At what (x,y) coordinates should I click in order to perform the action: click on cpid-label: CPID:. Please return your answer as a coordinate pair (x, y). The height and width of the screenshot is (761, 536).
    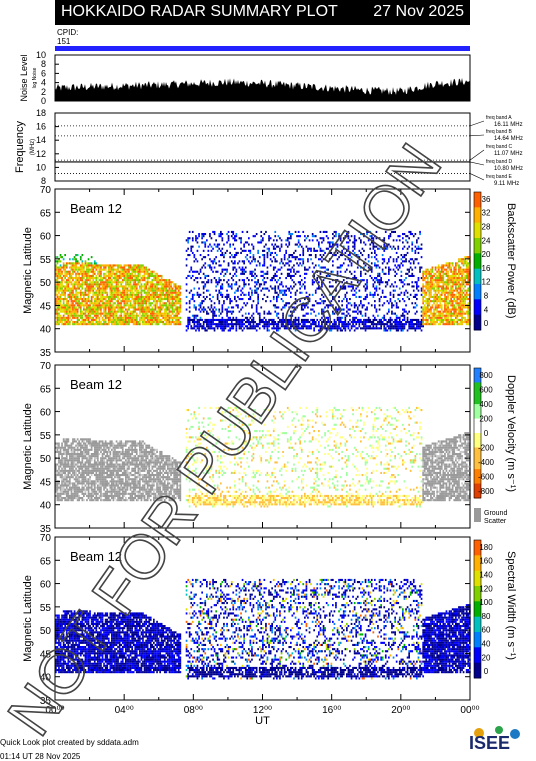
    Looking at the image, I should click on (68, 32).